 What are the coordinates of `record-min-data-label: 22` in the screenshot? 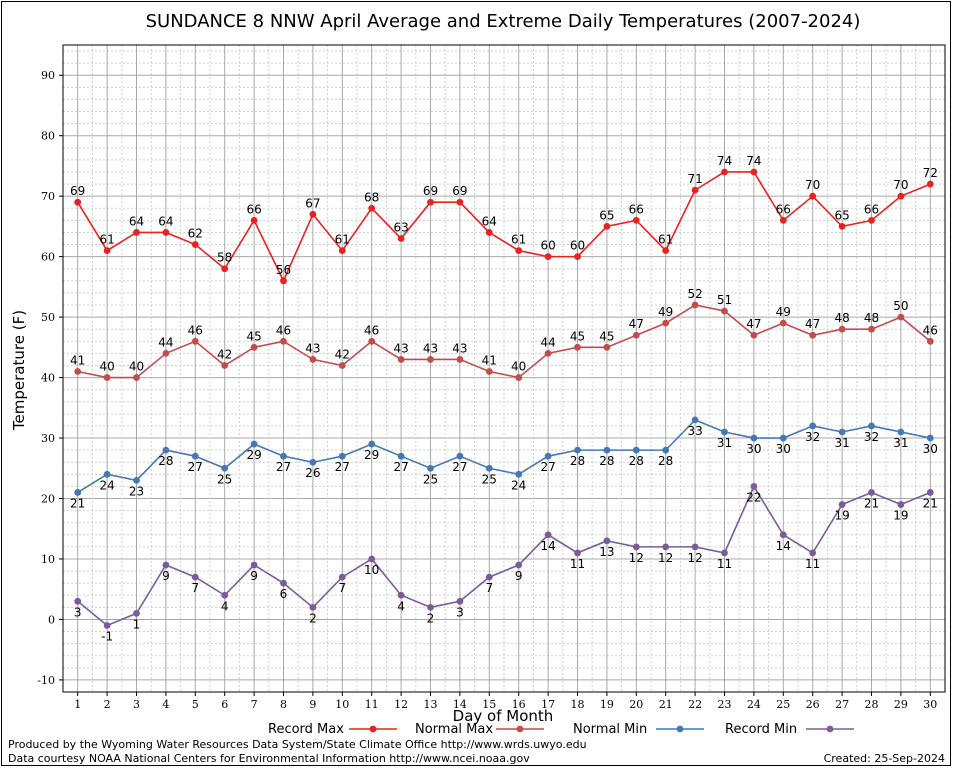 It's located at (753, 497).